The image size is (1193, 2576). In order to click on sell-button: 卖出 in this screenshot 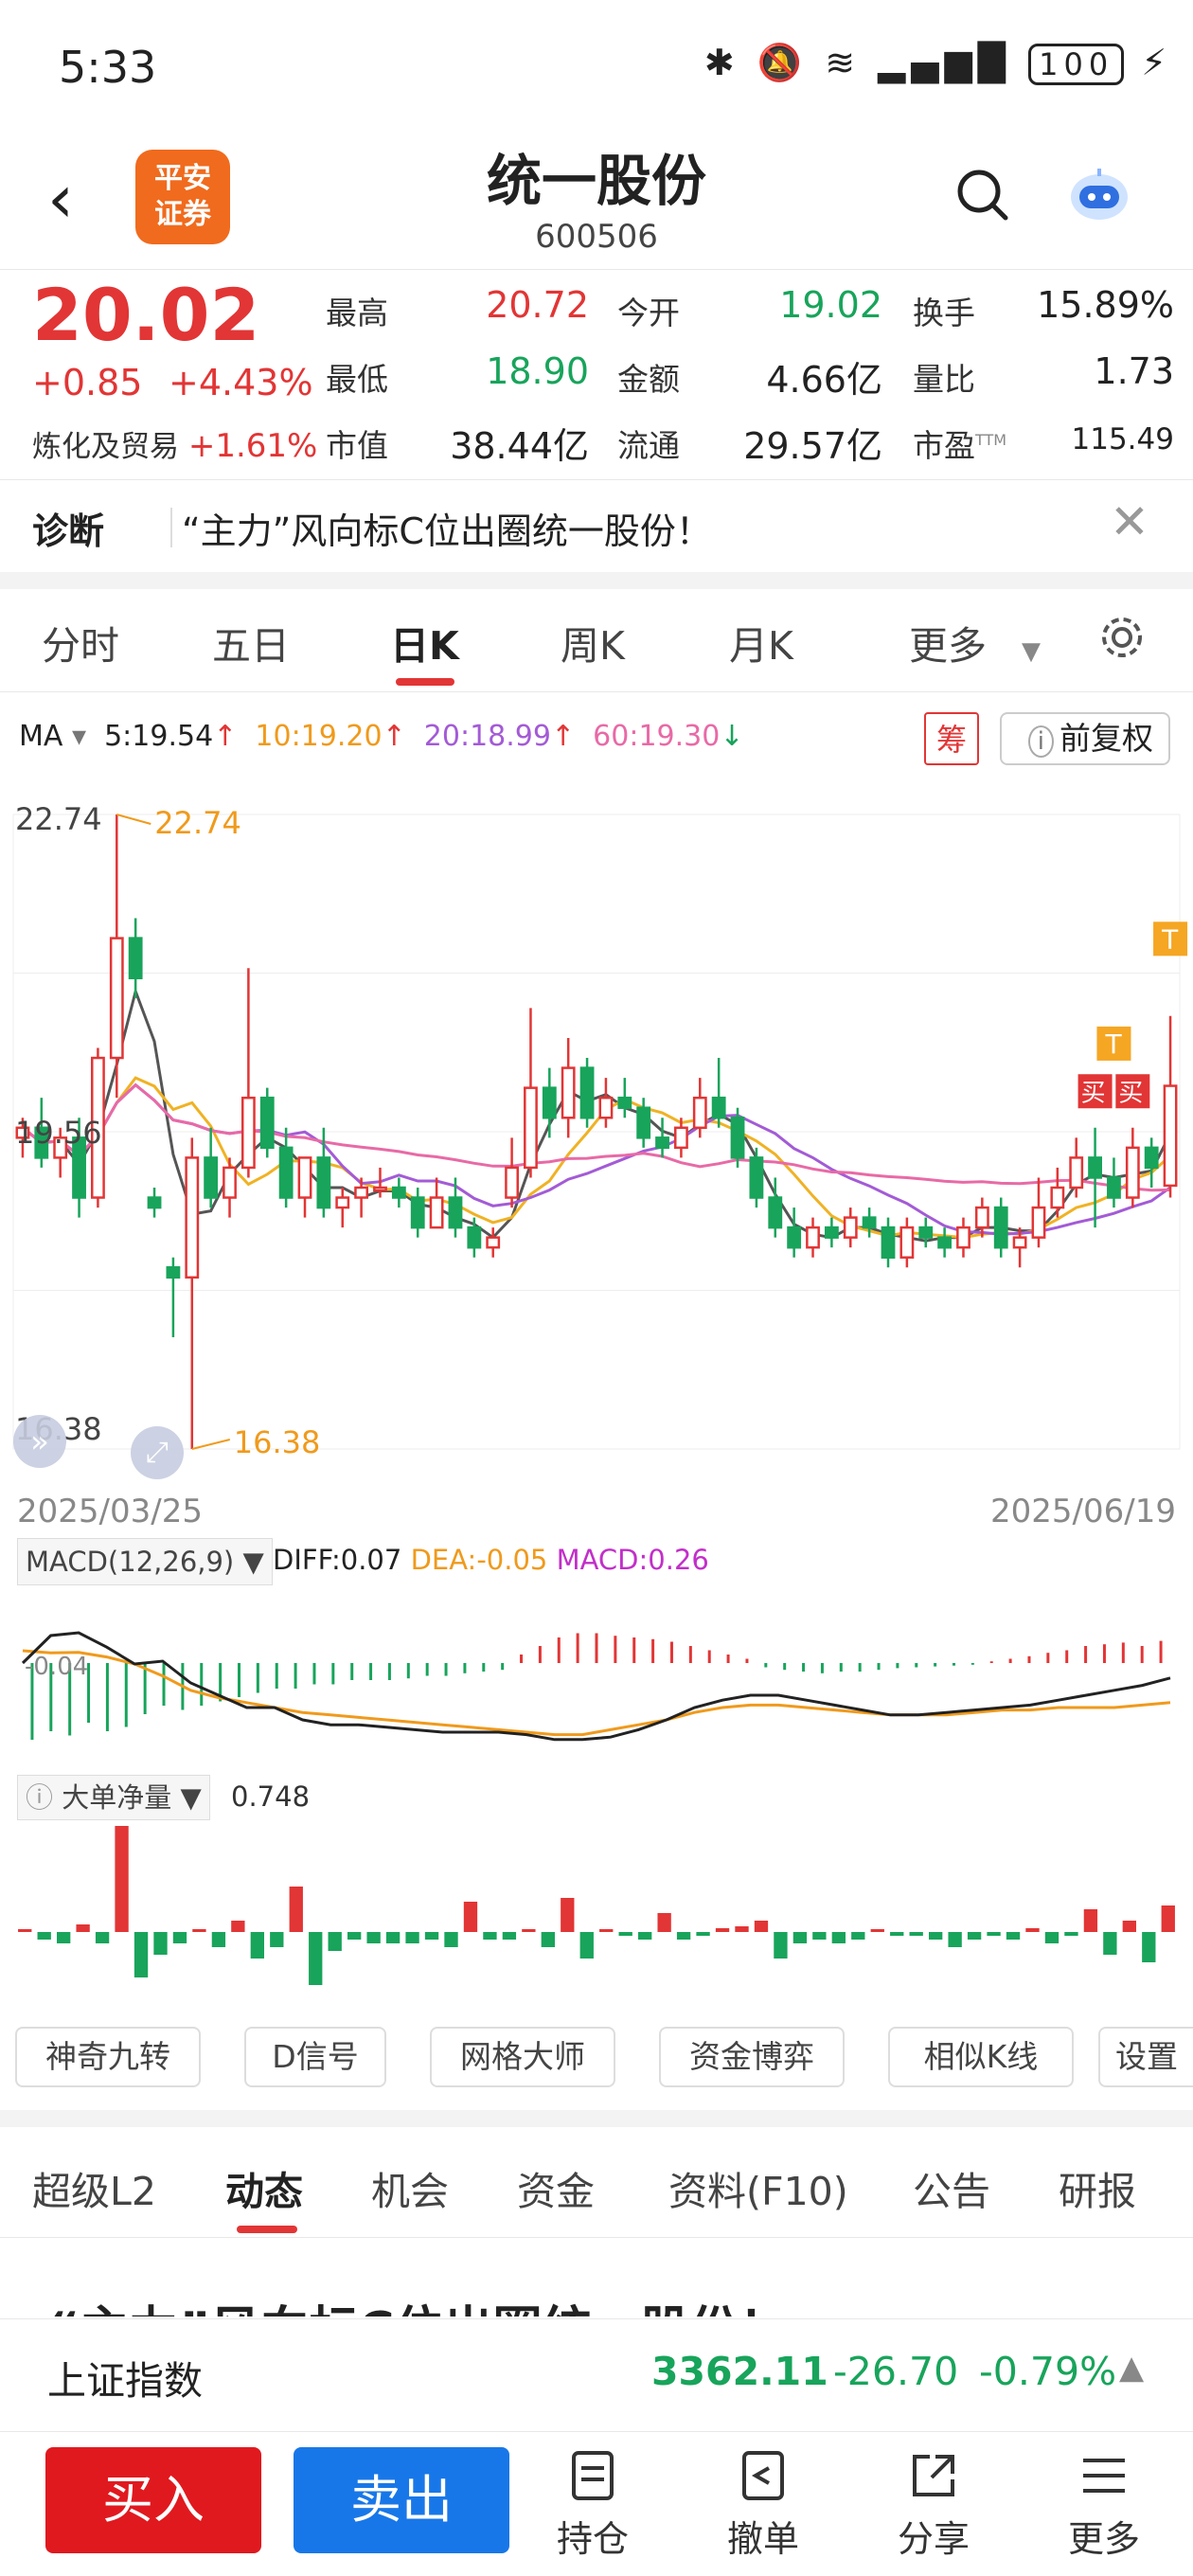, I will do `click(401, 2500)`.